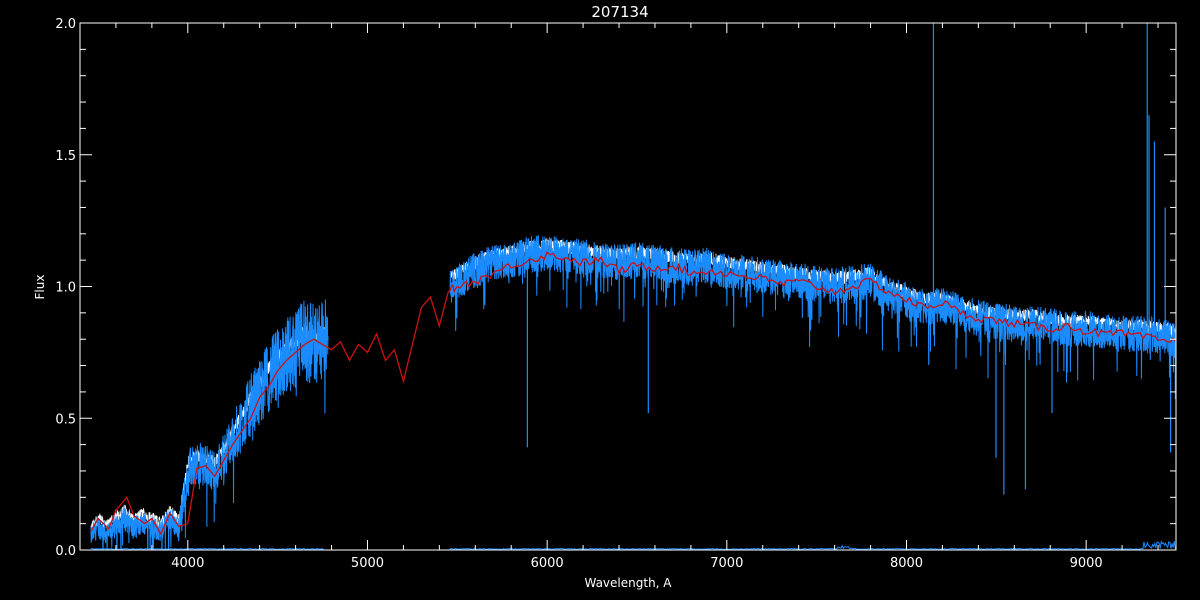  Describe the element at coordinates (65, 551) in the screenshot. I see `y-tick-label: 0.0` at that location.